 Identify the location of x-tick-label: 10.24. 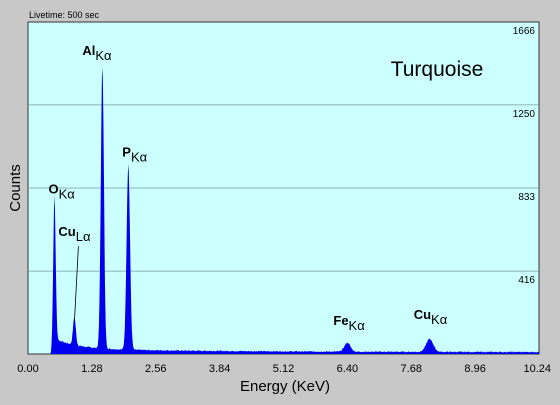
(537, 369).